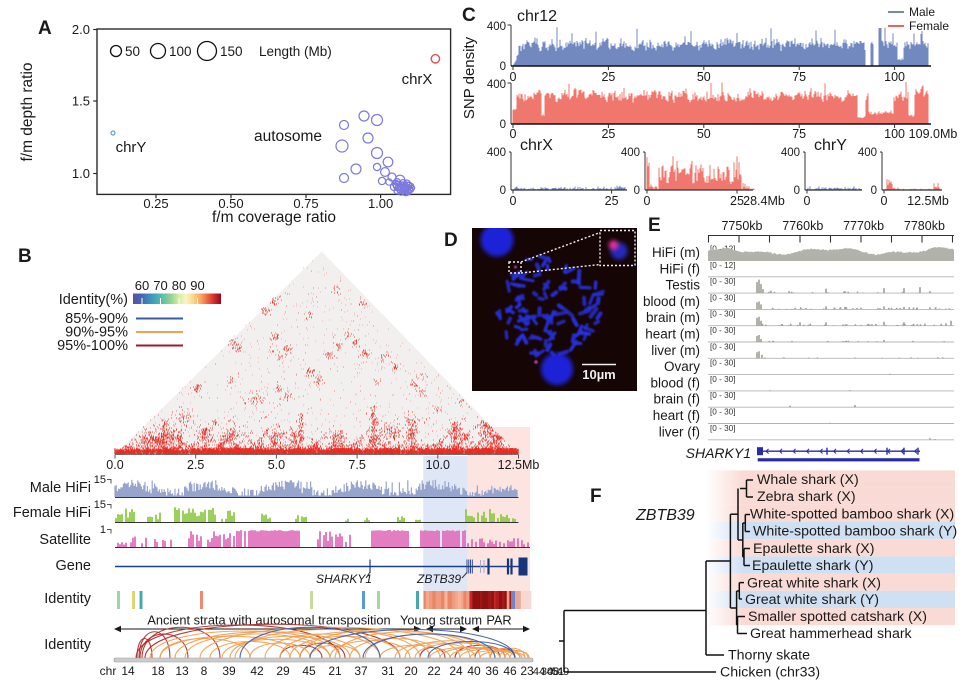 The height and width of the screenshot is (686, 973). I want to click on svg-text: Identity, so click(67, 599).